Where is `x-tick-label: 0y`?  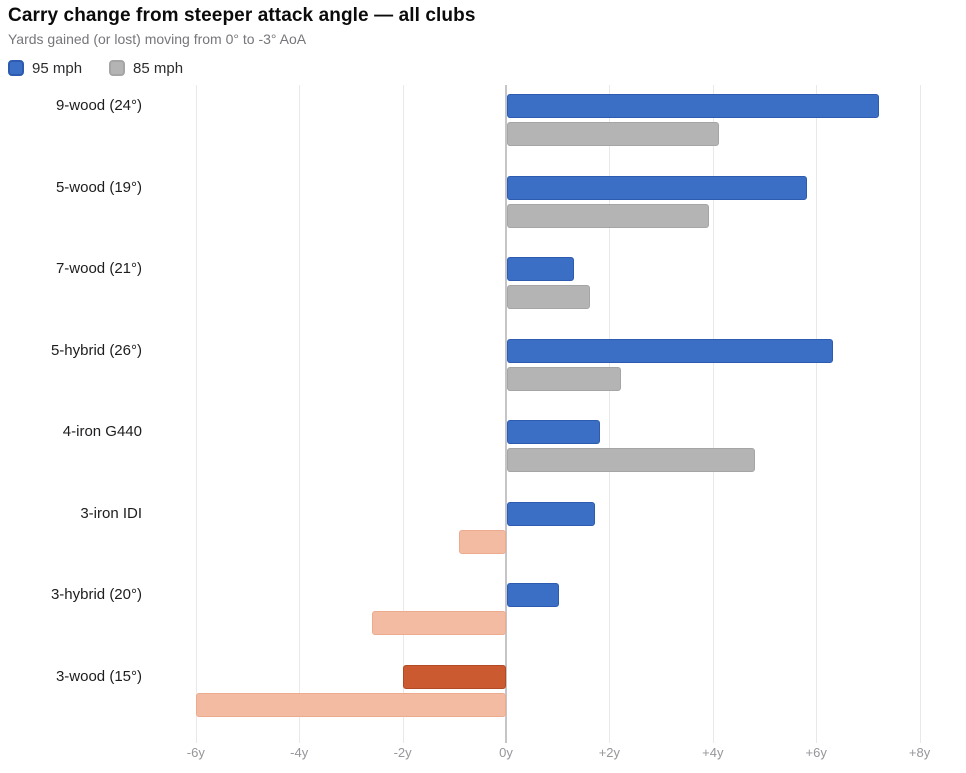 x-tick-label: 0y is located at coordinates (506, 752).